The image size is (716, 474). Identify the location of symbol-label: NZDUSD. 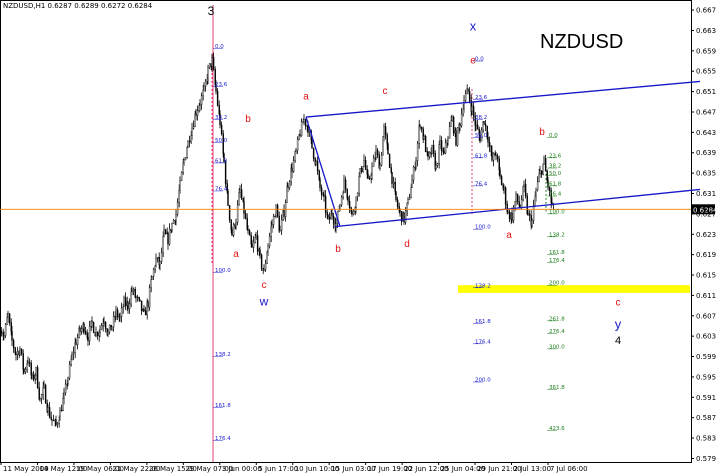
(581, 42).